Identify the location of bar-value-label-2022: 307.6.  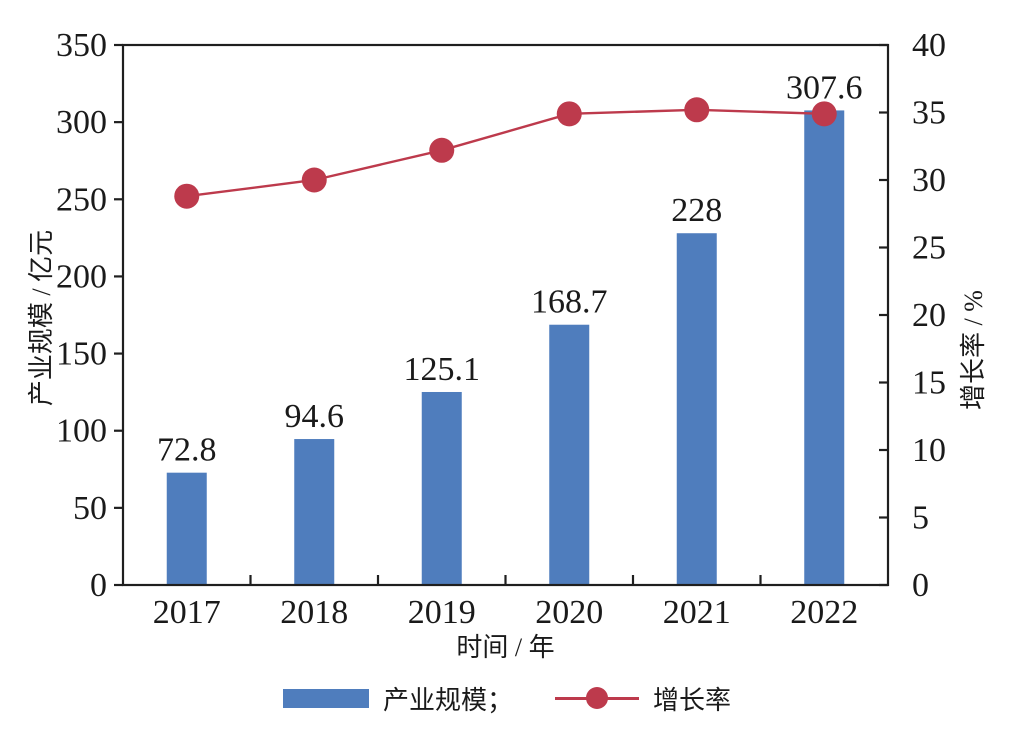
(824, 87).